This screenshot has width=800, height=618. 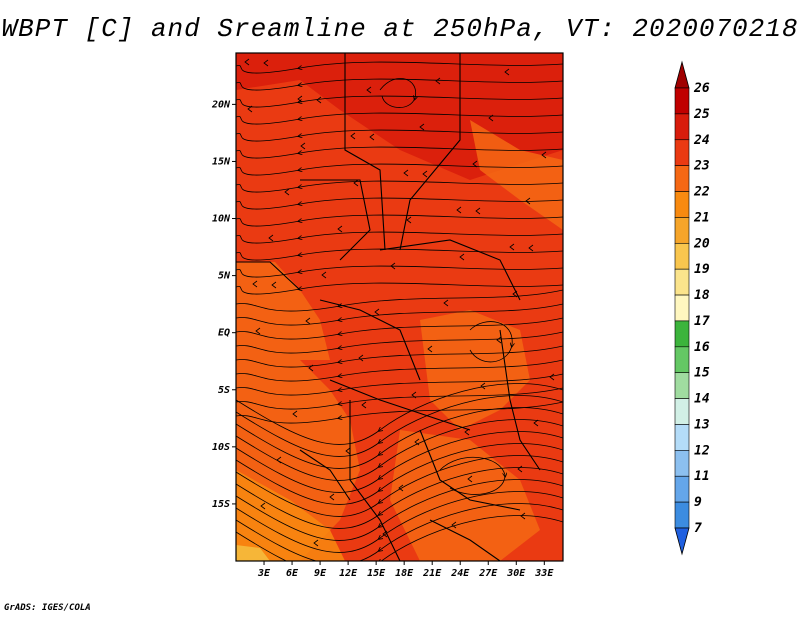 I want to click on lon-tick-label: 33E, so click(x=544, y=573).